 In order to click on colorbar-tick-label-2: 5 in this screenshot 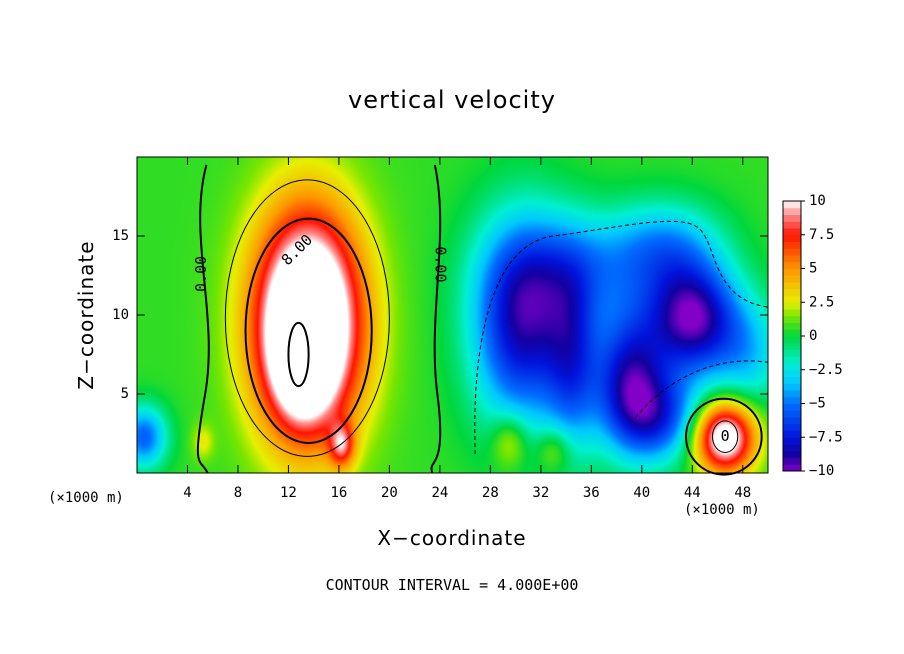, I will do `click(813, 269)`.